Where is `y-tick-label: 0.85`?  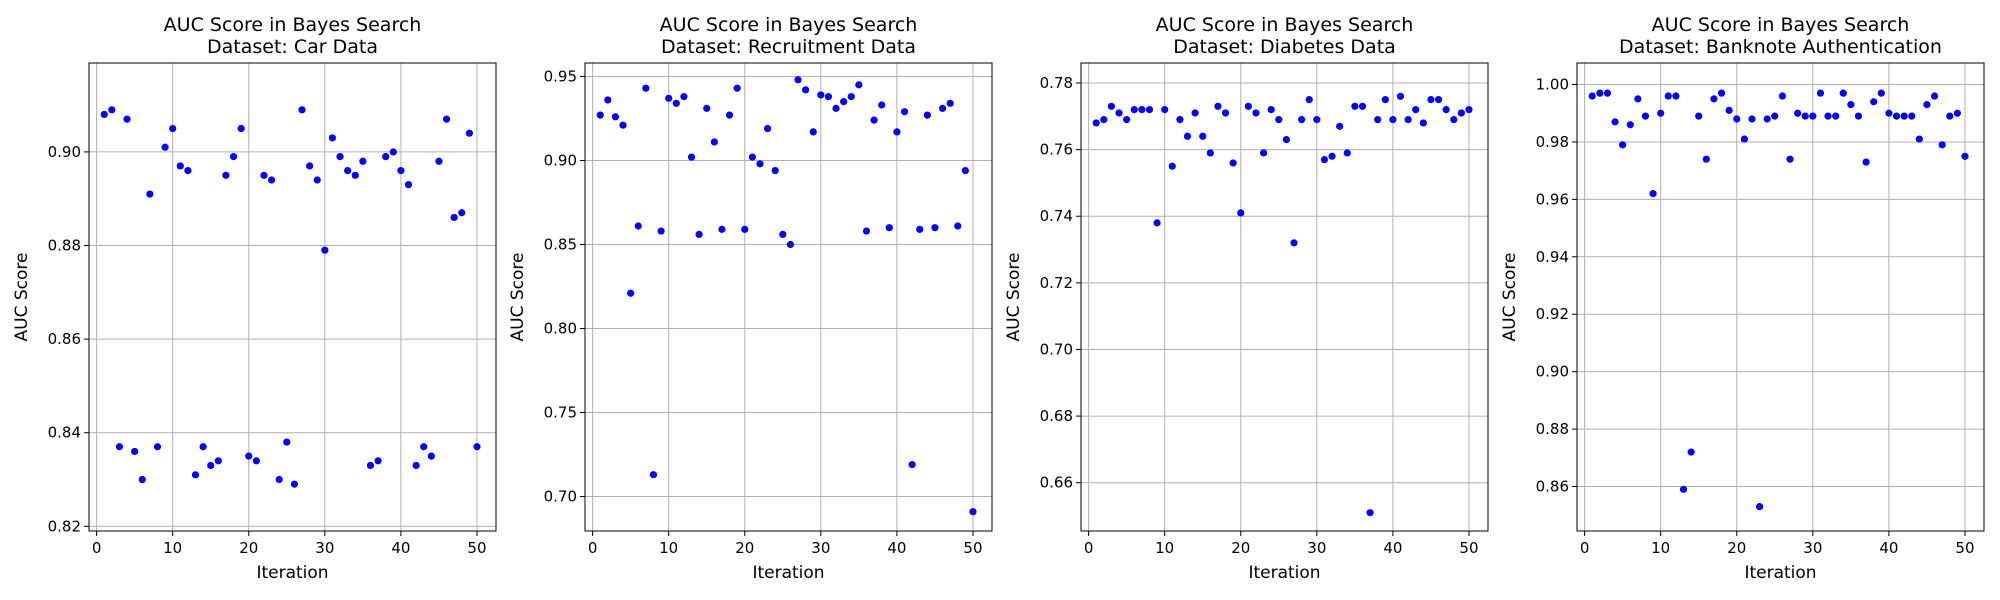
y-tick-label: 0.85 is located at coordinates (560, 244).